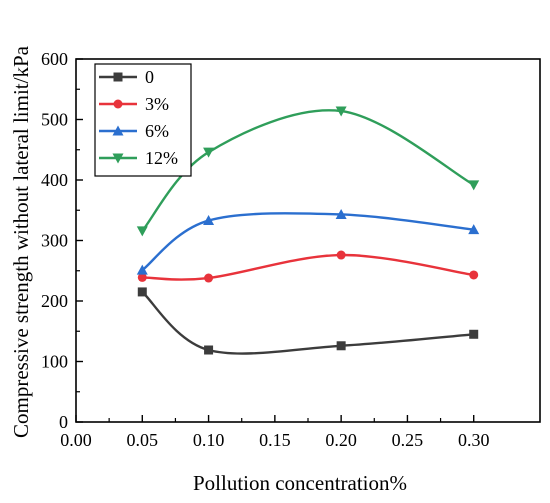  Describe the element at coordinates (209, 440) in the screenshot. I see `x-tick-label: 0.10` at that location.